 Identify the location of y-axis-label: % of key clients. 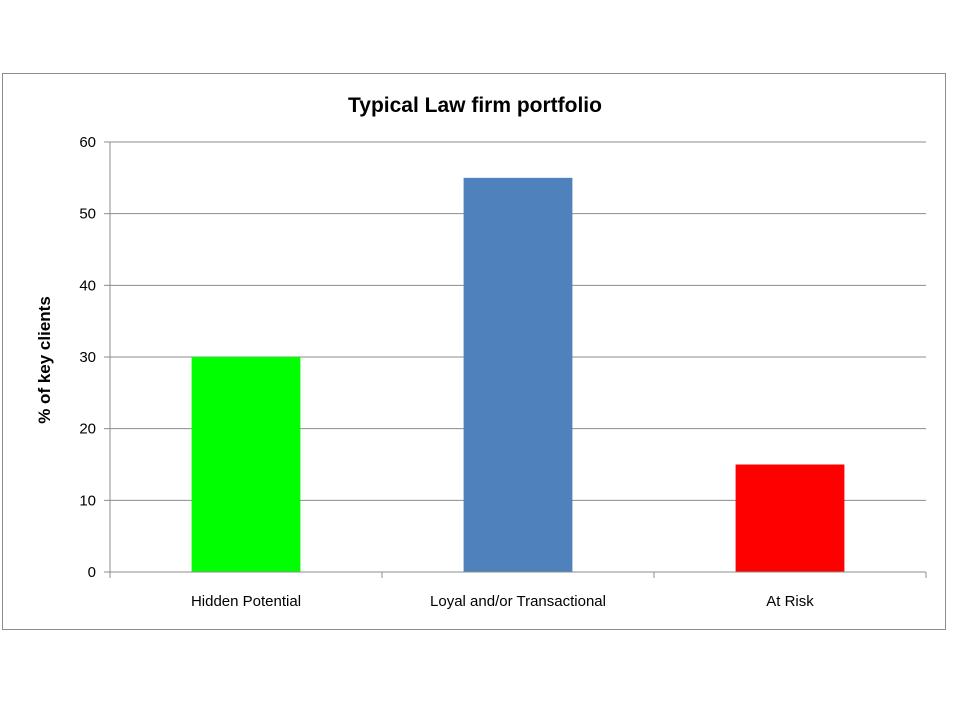
(44, 360).